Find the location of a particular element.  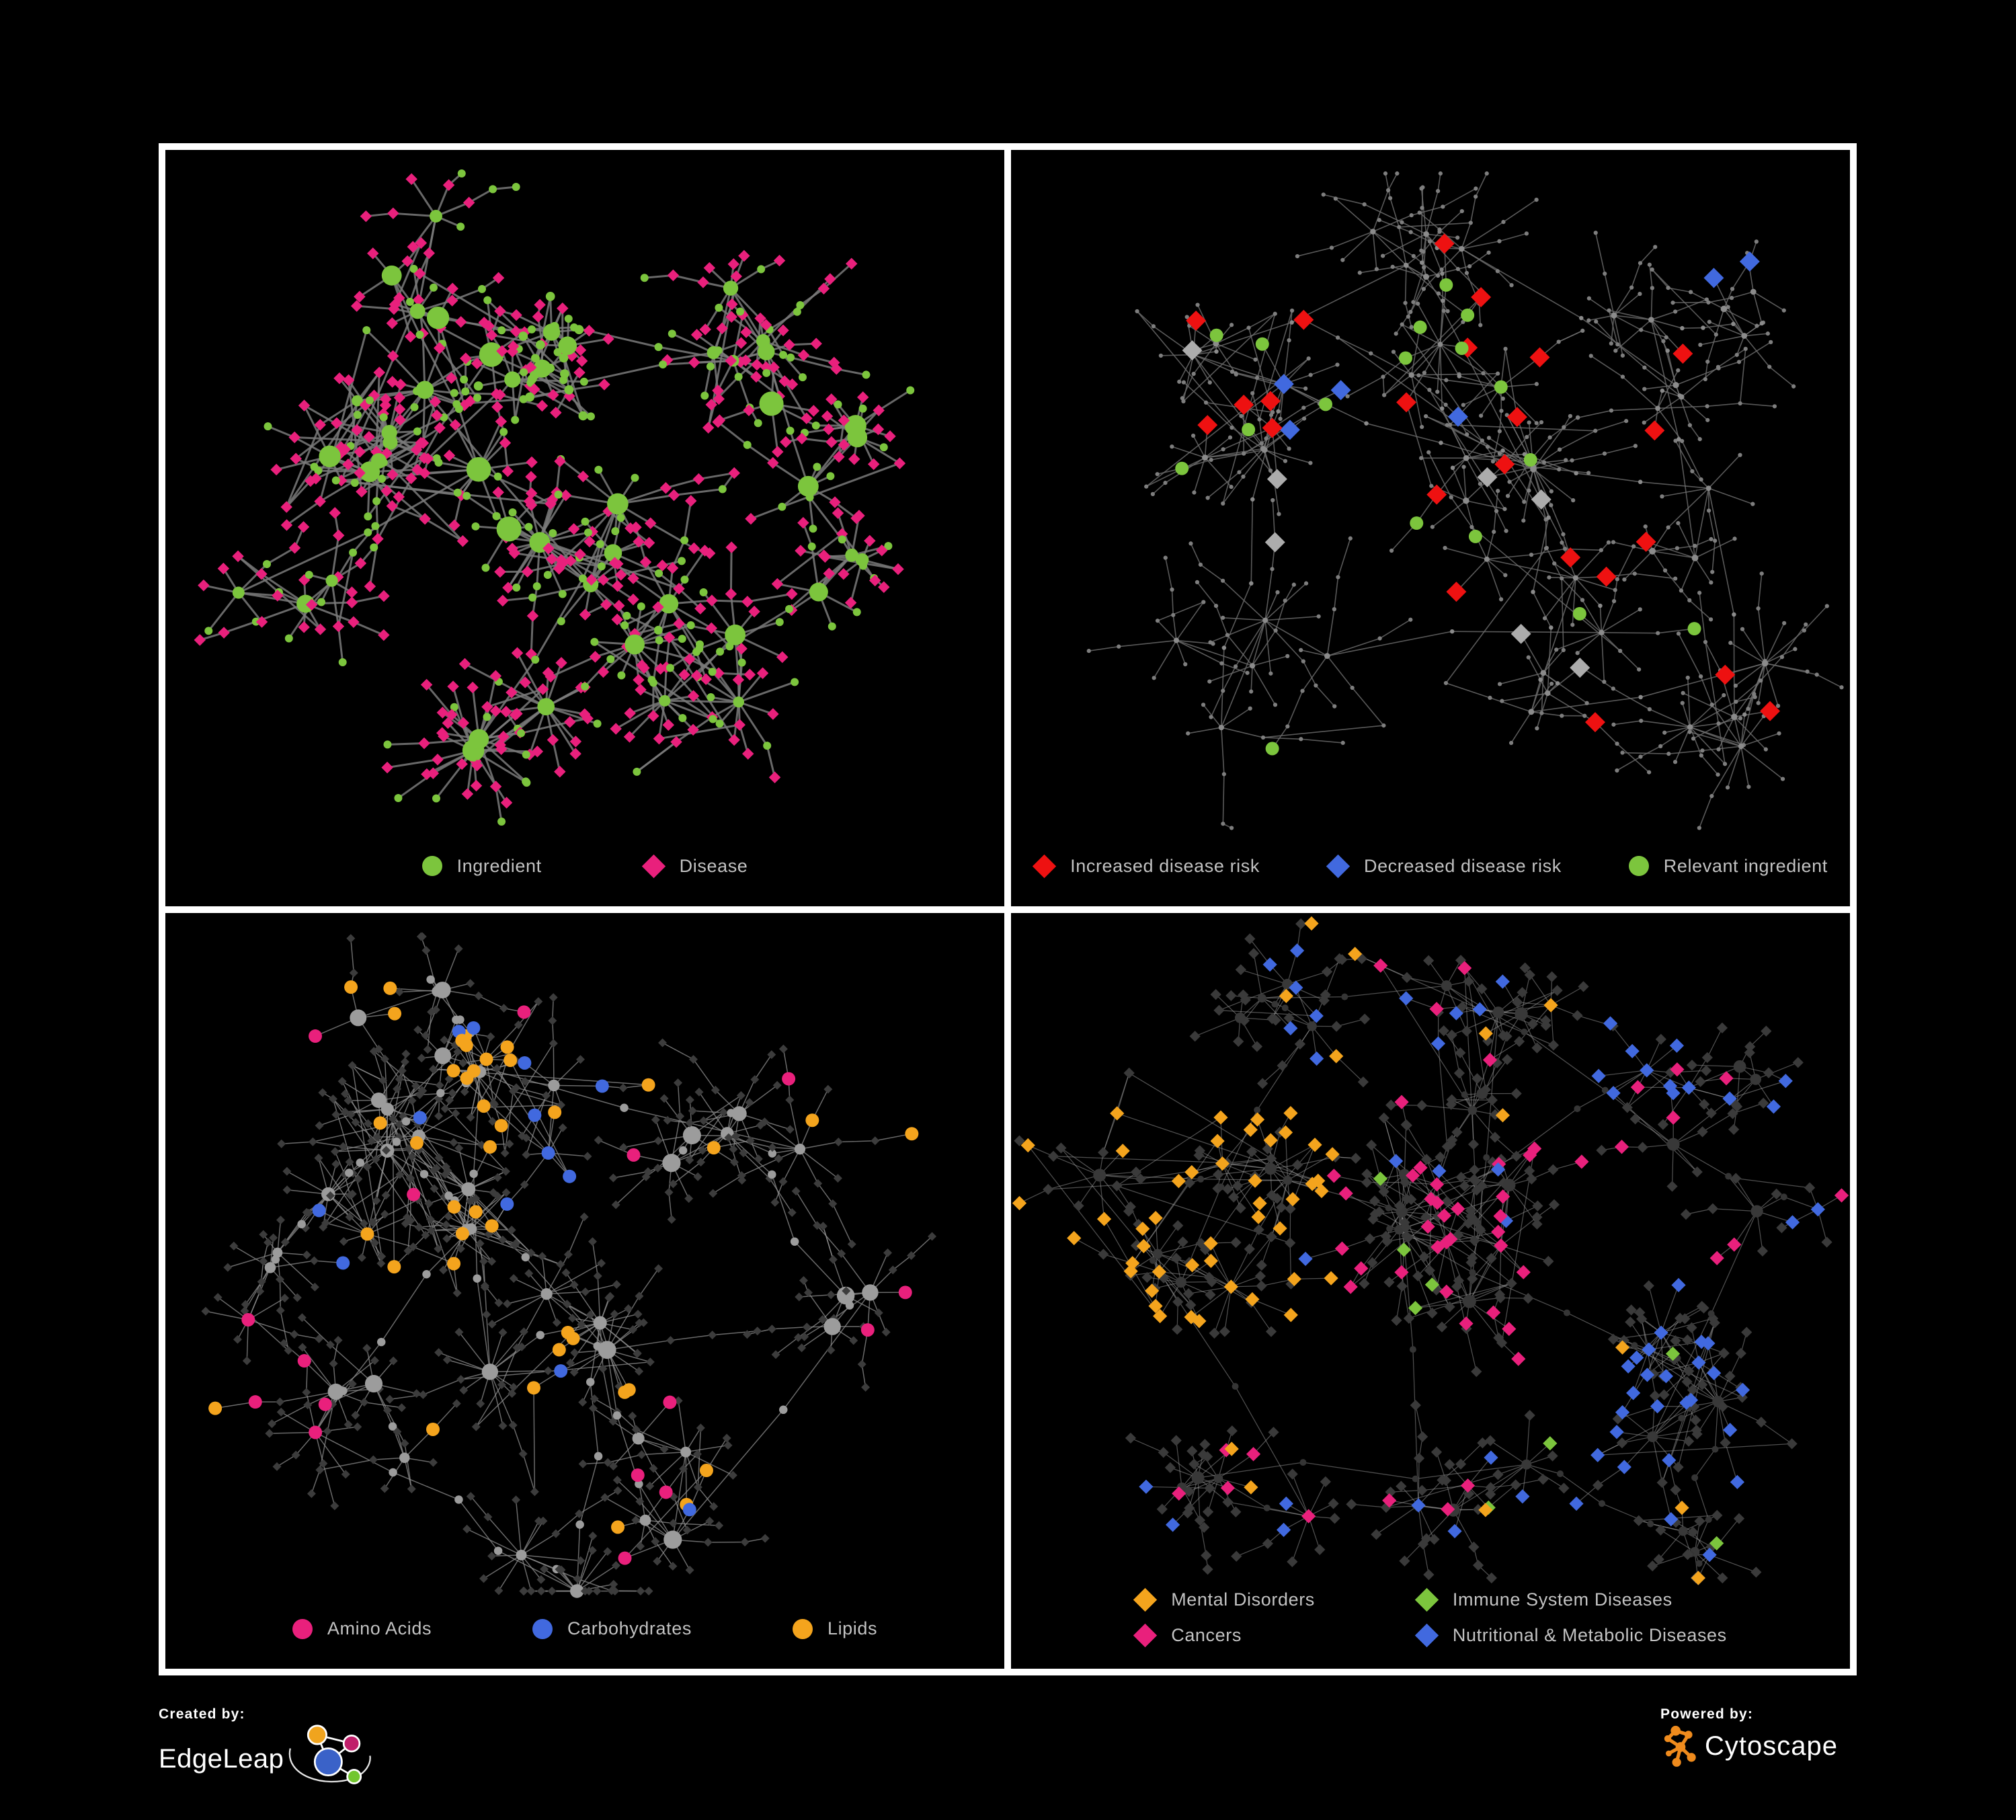

amino-acids-swatch-icon is located at coordinates (302, 1628).